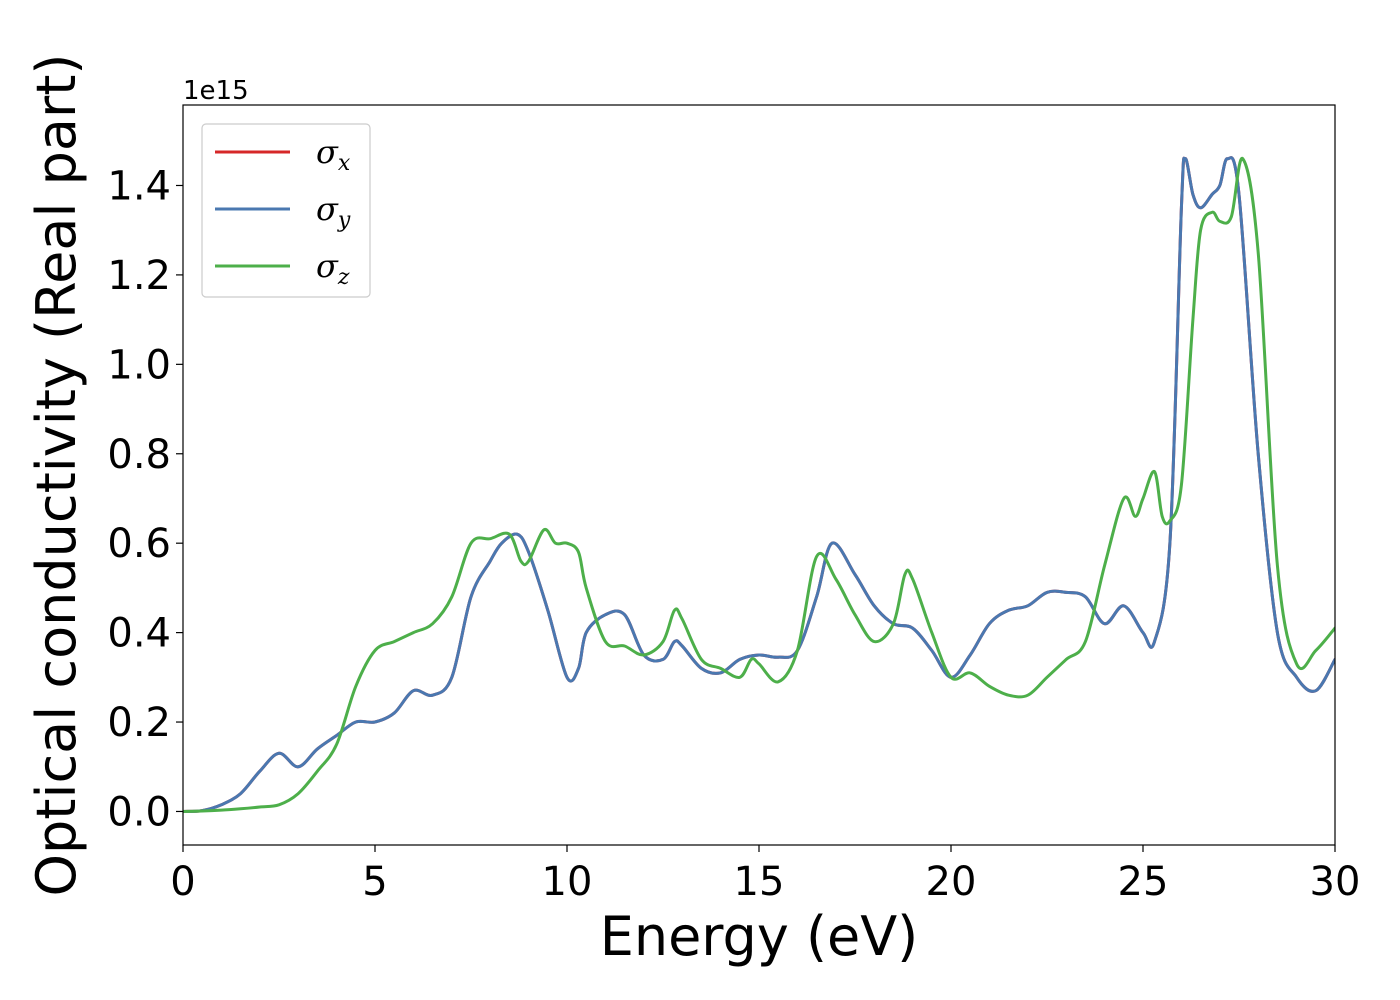 This screenshot has width=1400, height=1000. What do you see at coordinates (56, 475) in the screenshot?
I see `y-axis-label: Optical conductivity (Real part)` at bounding box center [56, 475].